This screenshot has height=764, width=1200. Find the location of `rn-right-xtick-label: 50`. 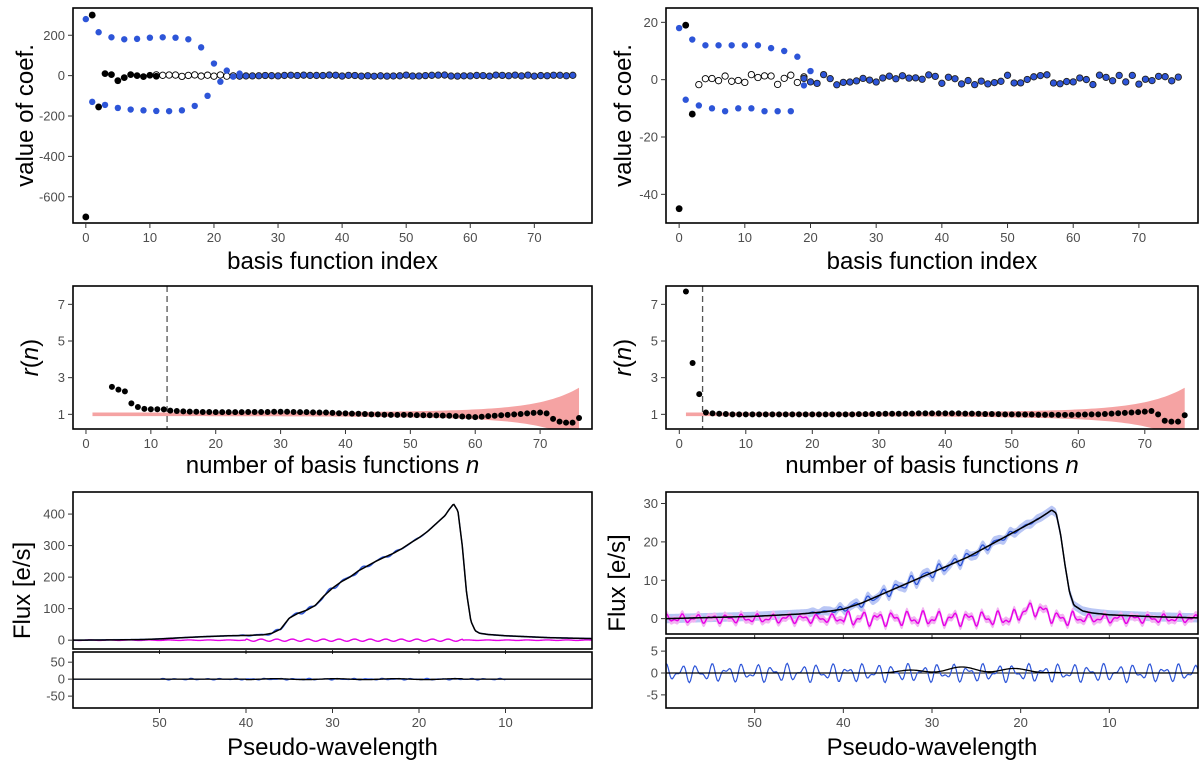

rn-right-xtick-label: 50 is located at coordinates (1012, 443).